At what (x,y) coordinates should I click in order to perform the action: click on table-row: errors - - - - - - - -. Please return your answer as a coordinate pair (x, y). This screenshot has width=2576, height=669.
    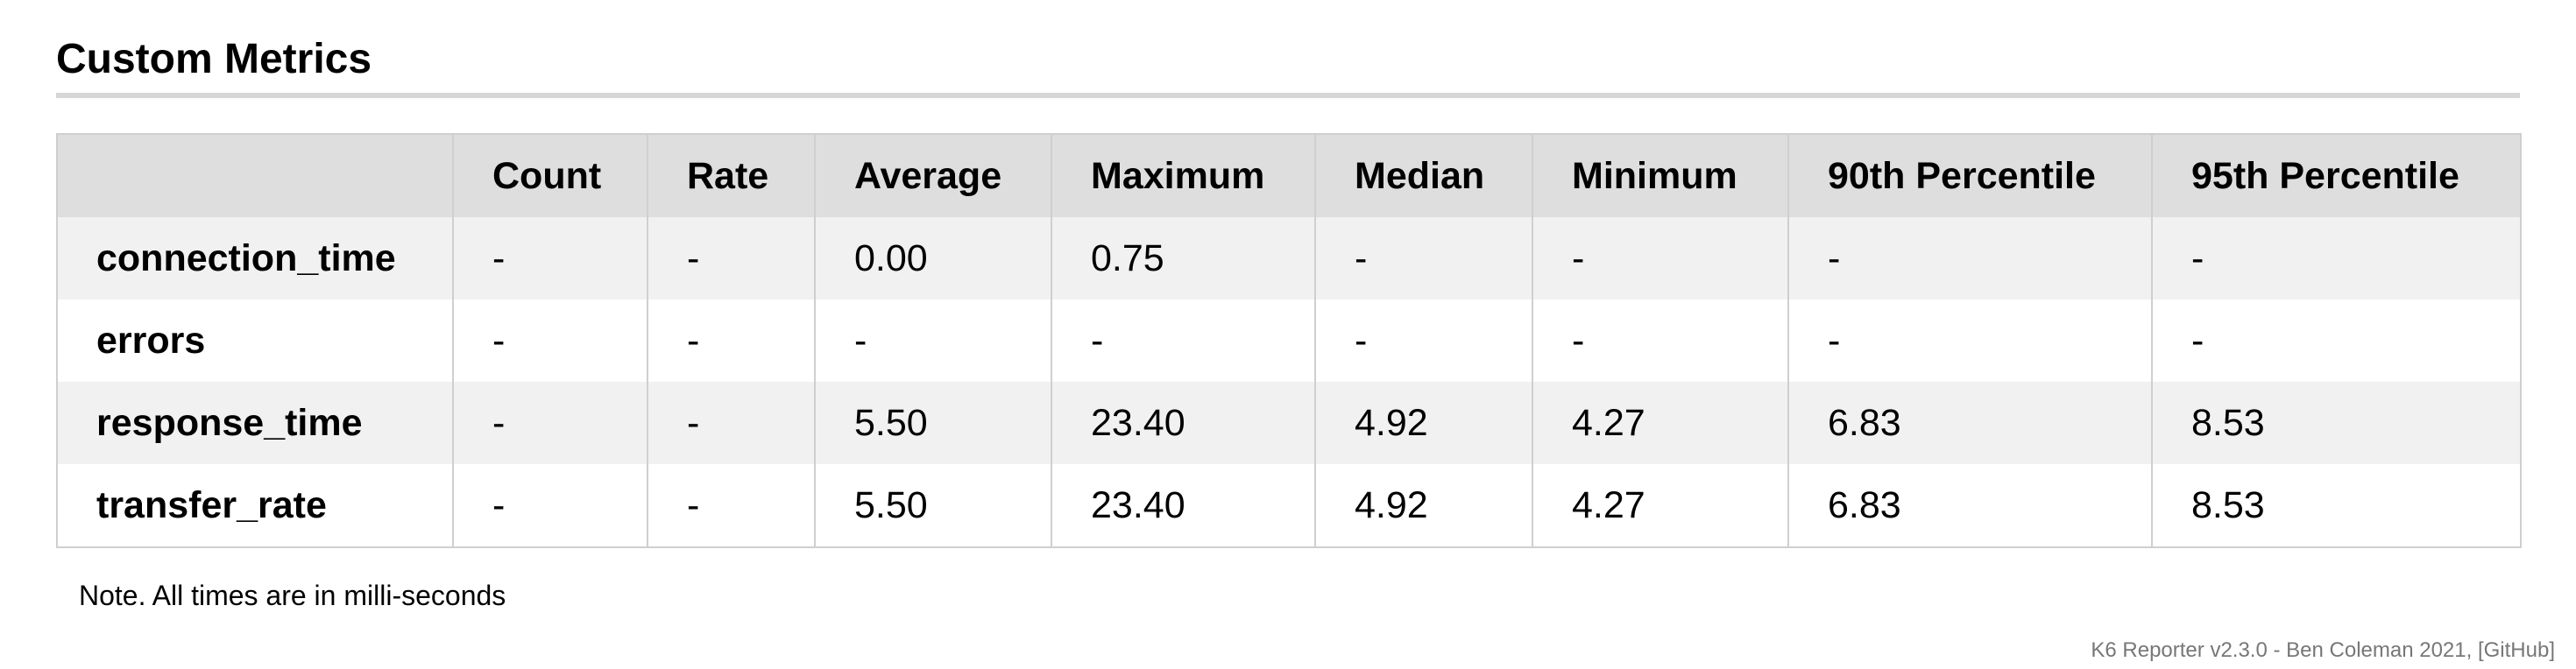
    Looking at the image, I should click on (1289, 340).